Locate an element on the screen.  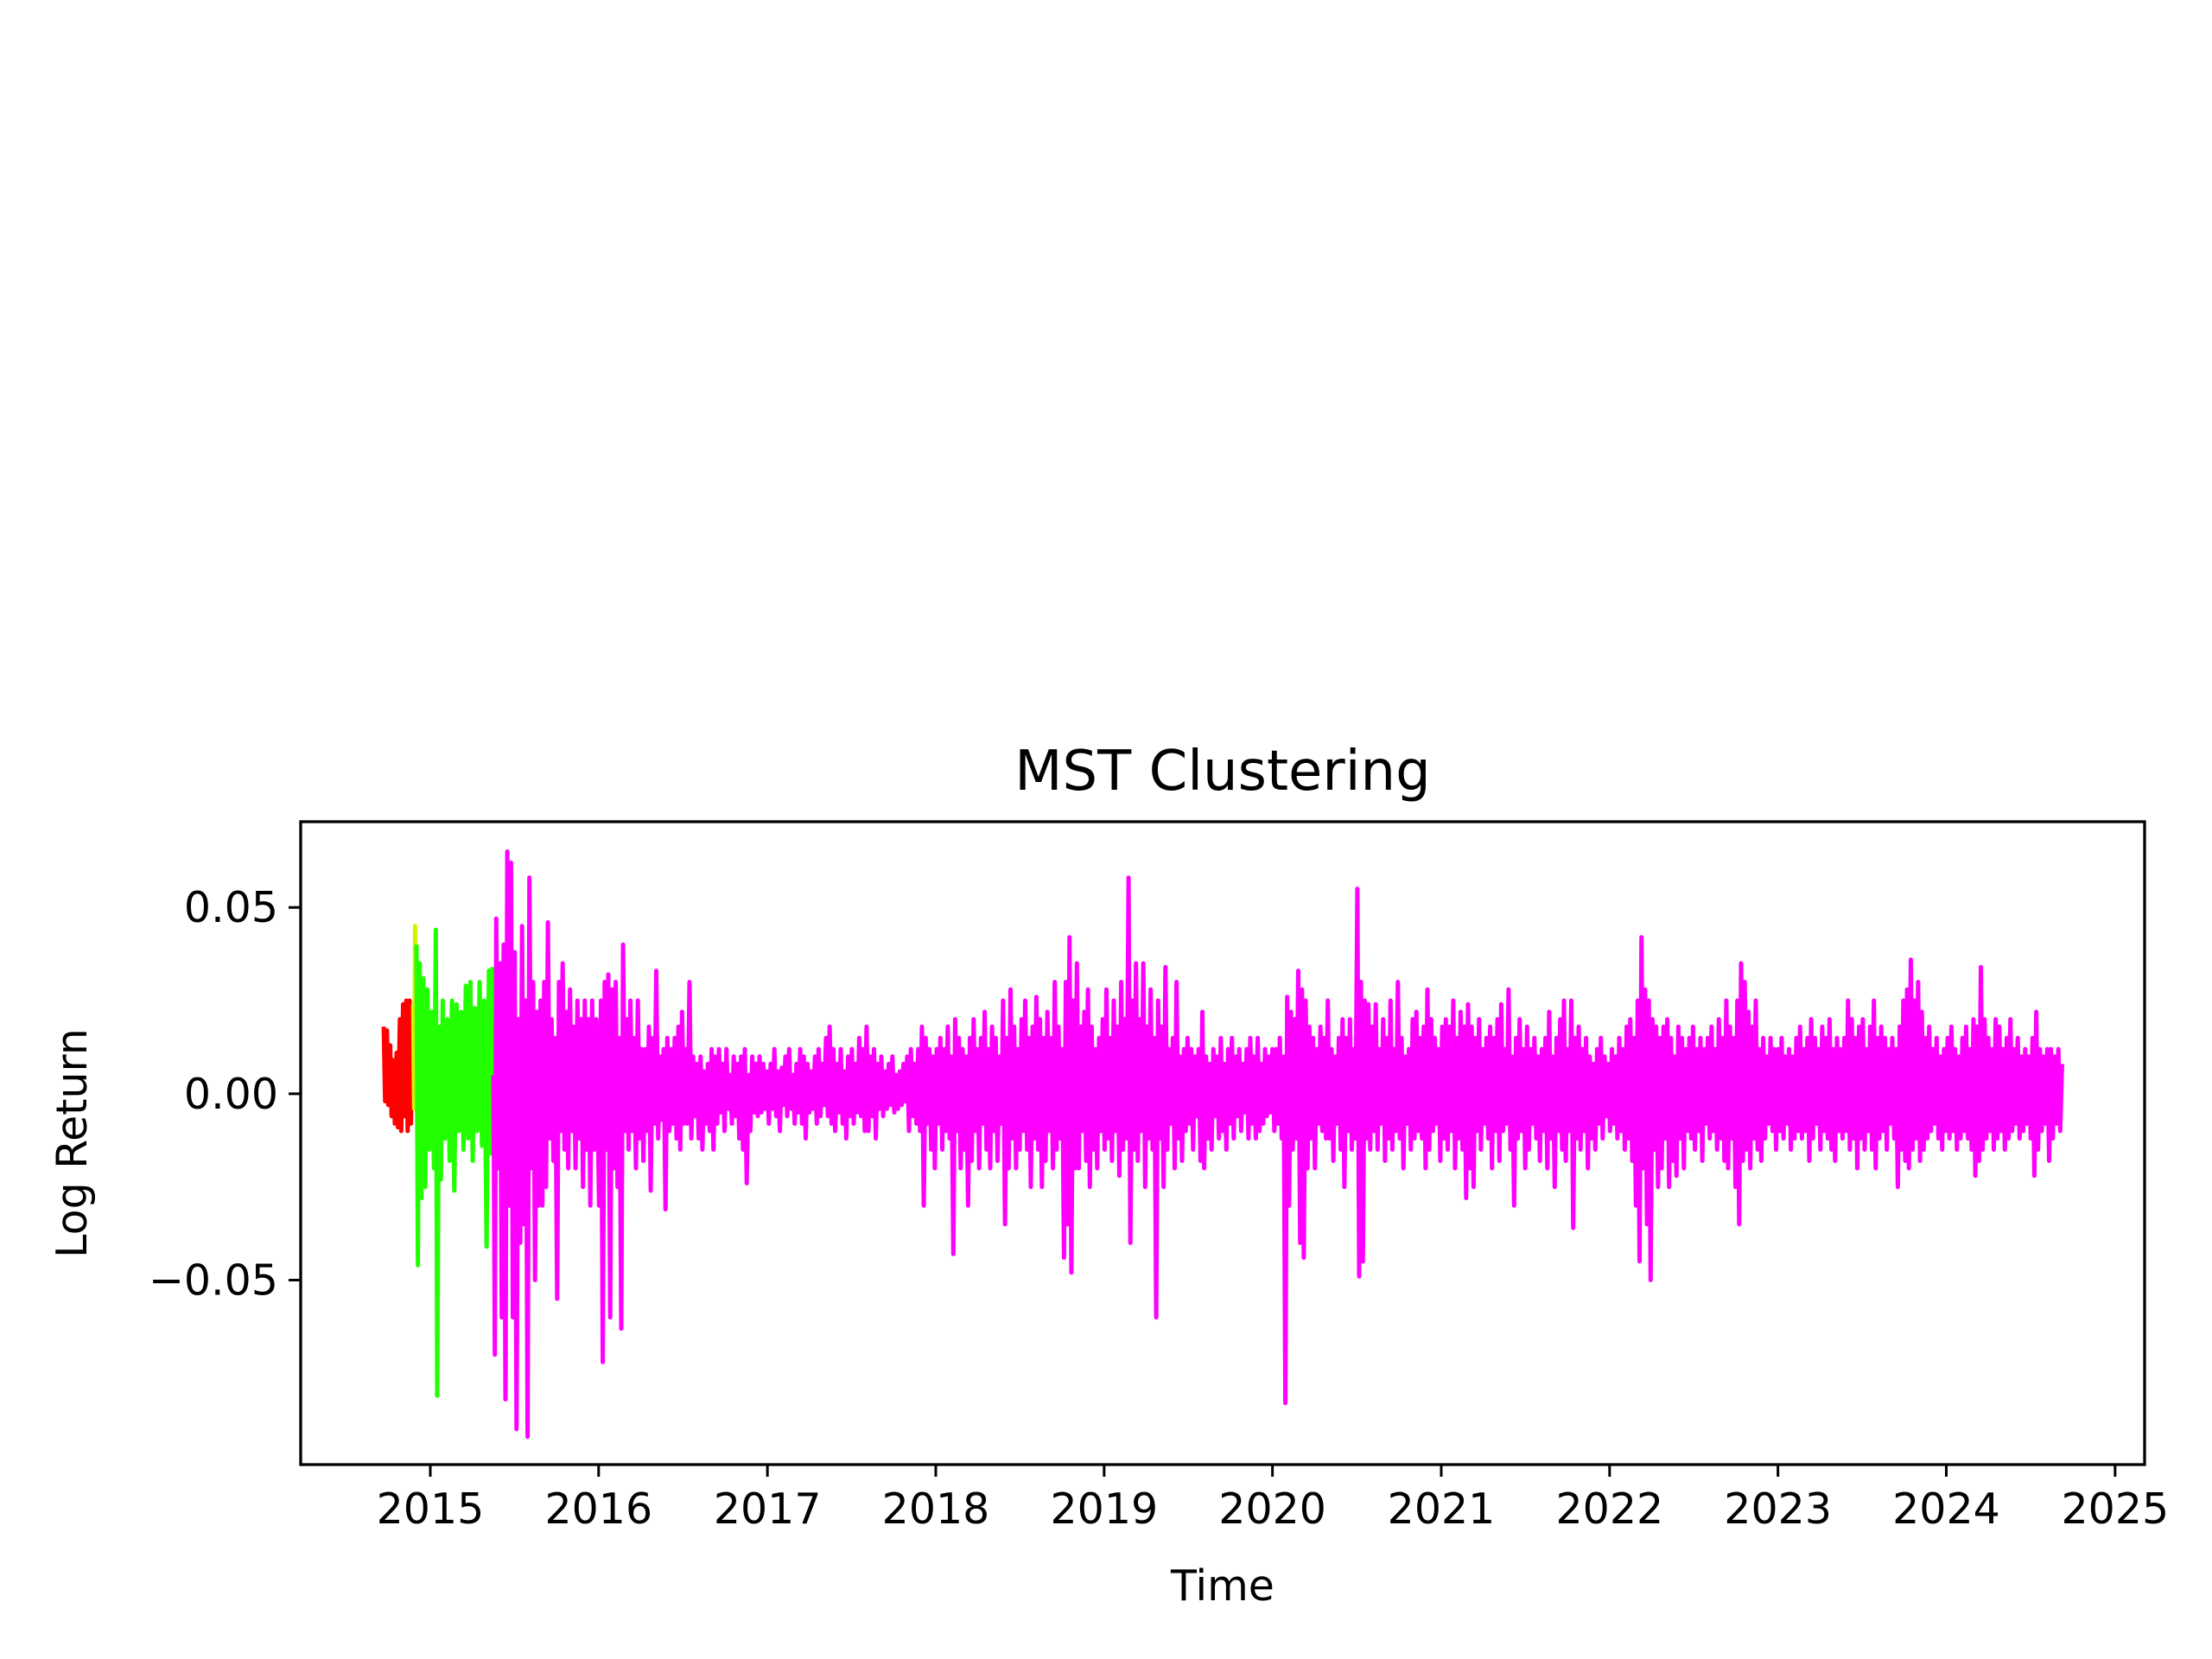
x-tick-label: 2023 is located at coordinates (1778, 1509).